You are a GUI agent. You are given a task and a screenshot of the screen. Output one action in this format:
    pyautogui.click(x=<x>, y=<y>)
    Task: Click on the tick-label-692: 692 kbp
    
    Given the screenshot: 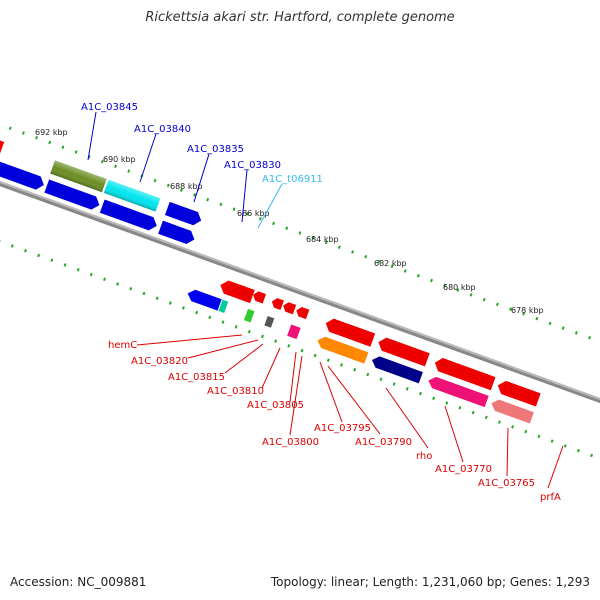 What is the action you would take?
    pyautogui.click(x=51, y=132)
    